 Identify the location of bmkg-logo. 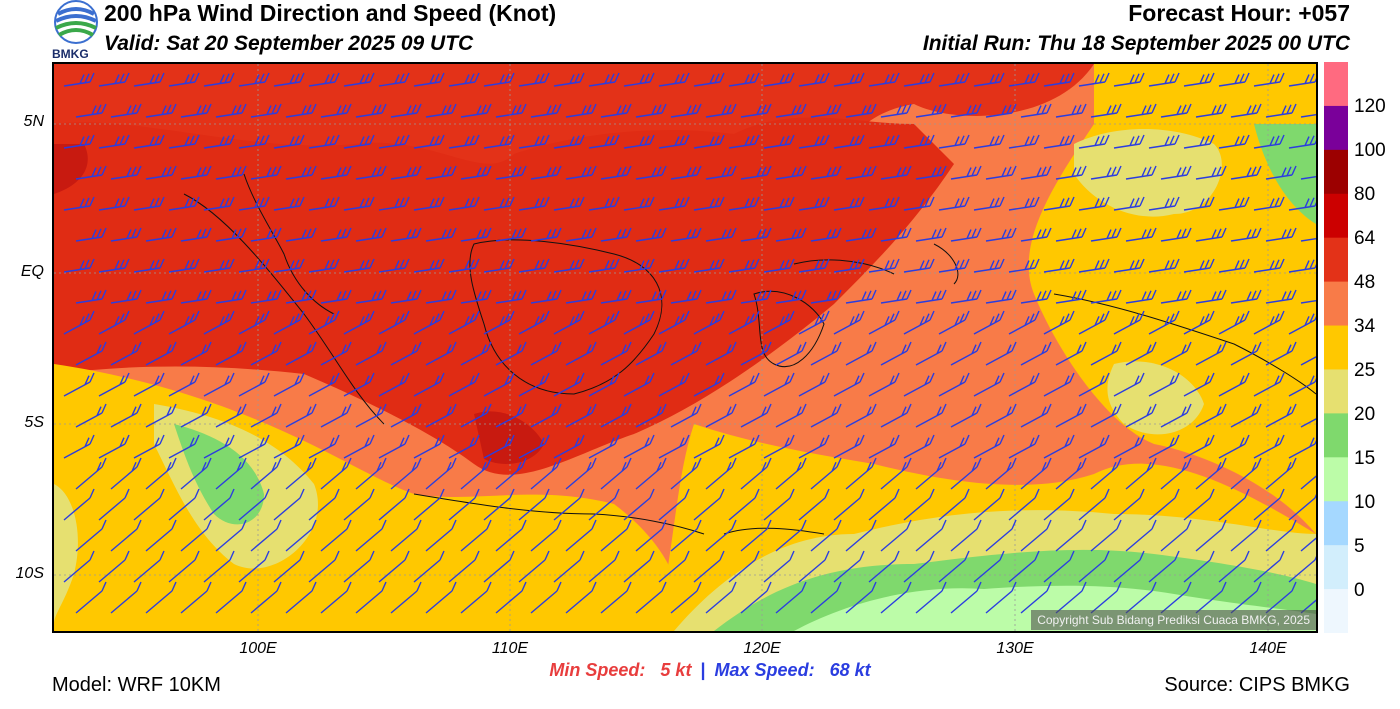
(76, 31).